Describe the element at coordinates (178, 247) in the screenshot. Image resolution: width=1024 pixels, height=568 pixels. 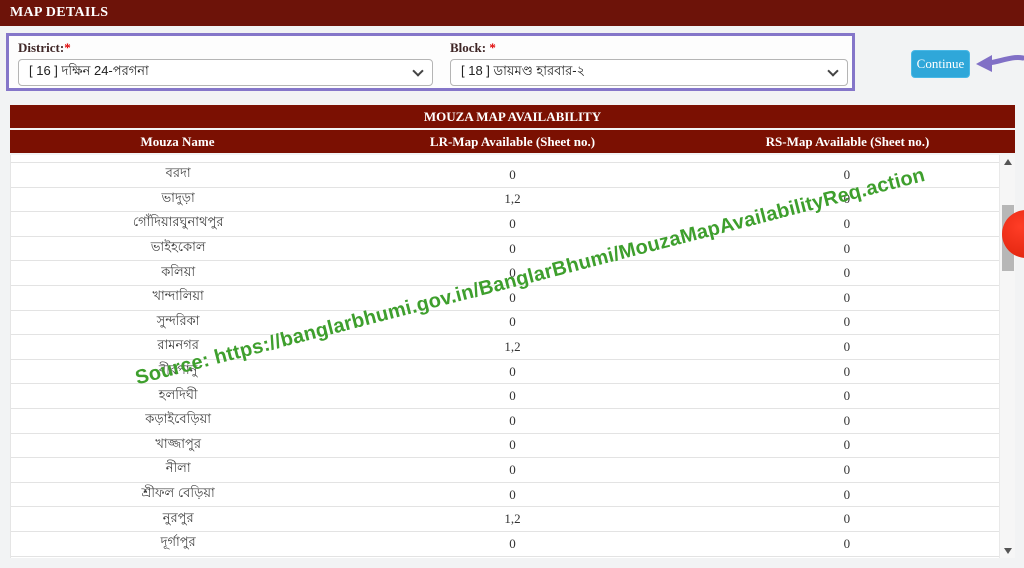
I see `mouza-name-cell: ভাইহকোল` at that location.